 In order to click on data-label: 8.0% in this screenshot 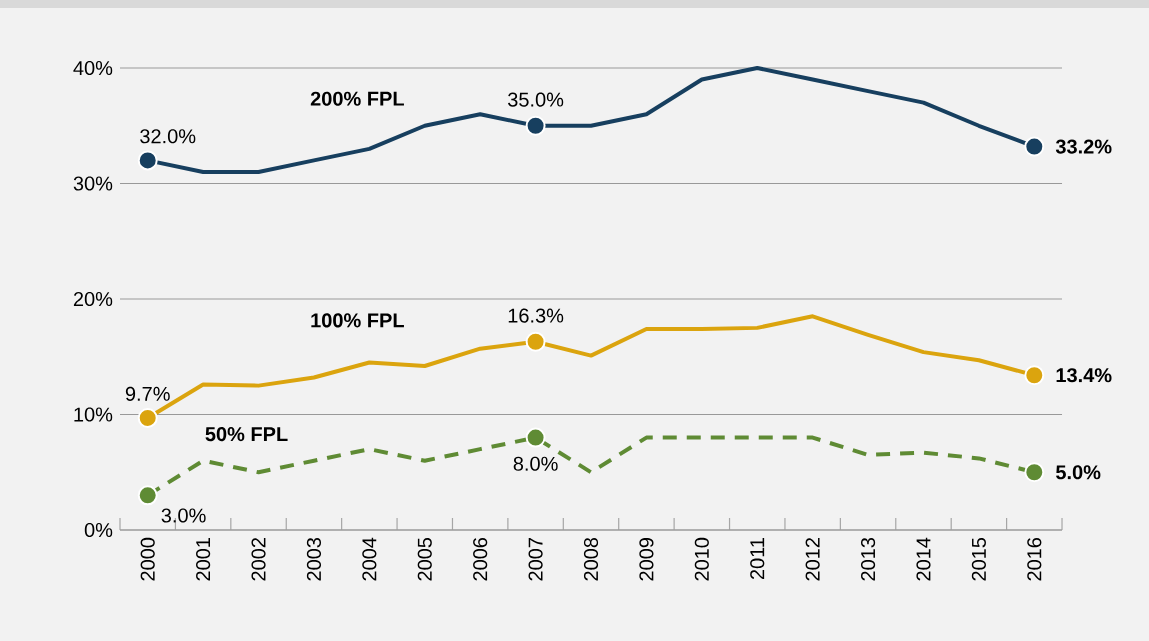, I will do `click(535, 463)`.